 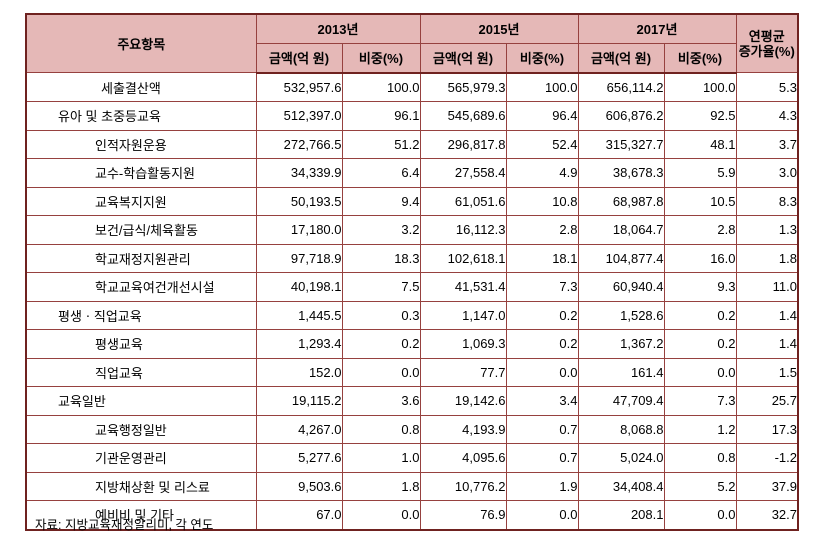 What do you see at coordinates (299, 315) in the screenshot?
I see `cell-value: 1,445.5` at bounding box center [299, 315].